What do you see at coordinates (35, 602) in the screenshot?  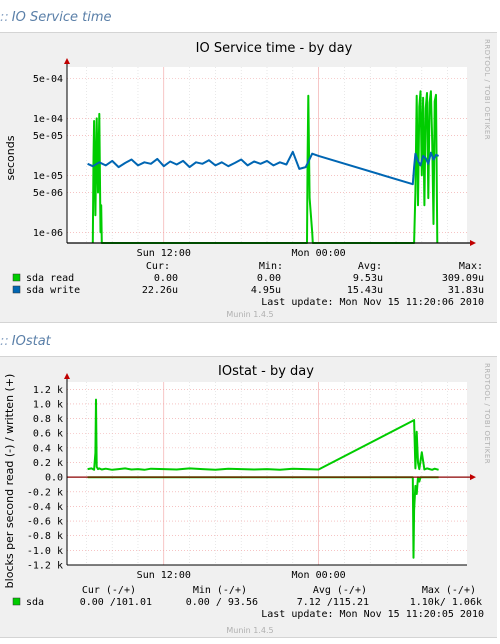 I see `legend-name-sda: sda` at bounding box center [35, 602].